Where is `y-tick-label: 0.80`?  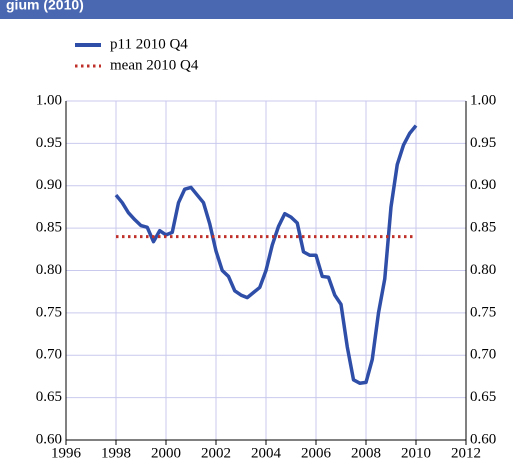 y-tick-label: 0.80 is located at coordinates (49, 270).